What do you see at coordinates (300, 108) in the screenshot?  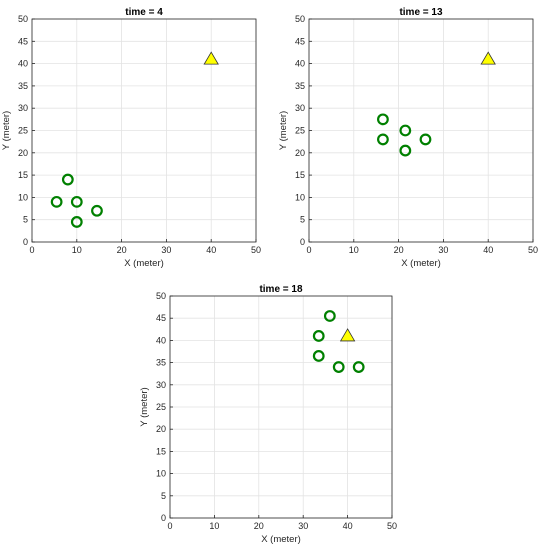 I see `chart-1-y-tick-label-6: 30` at bounding box center [300, 108].